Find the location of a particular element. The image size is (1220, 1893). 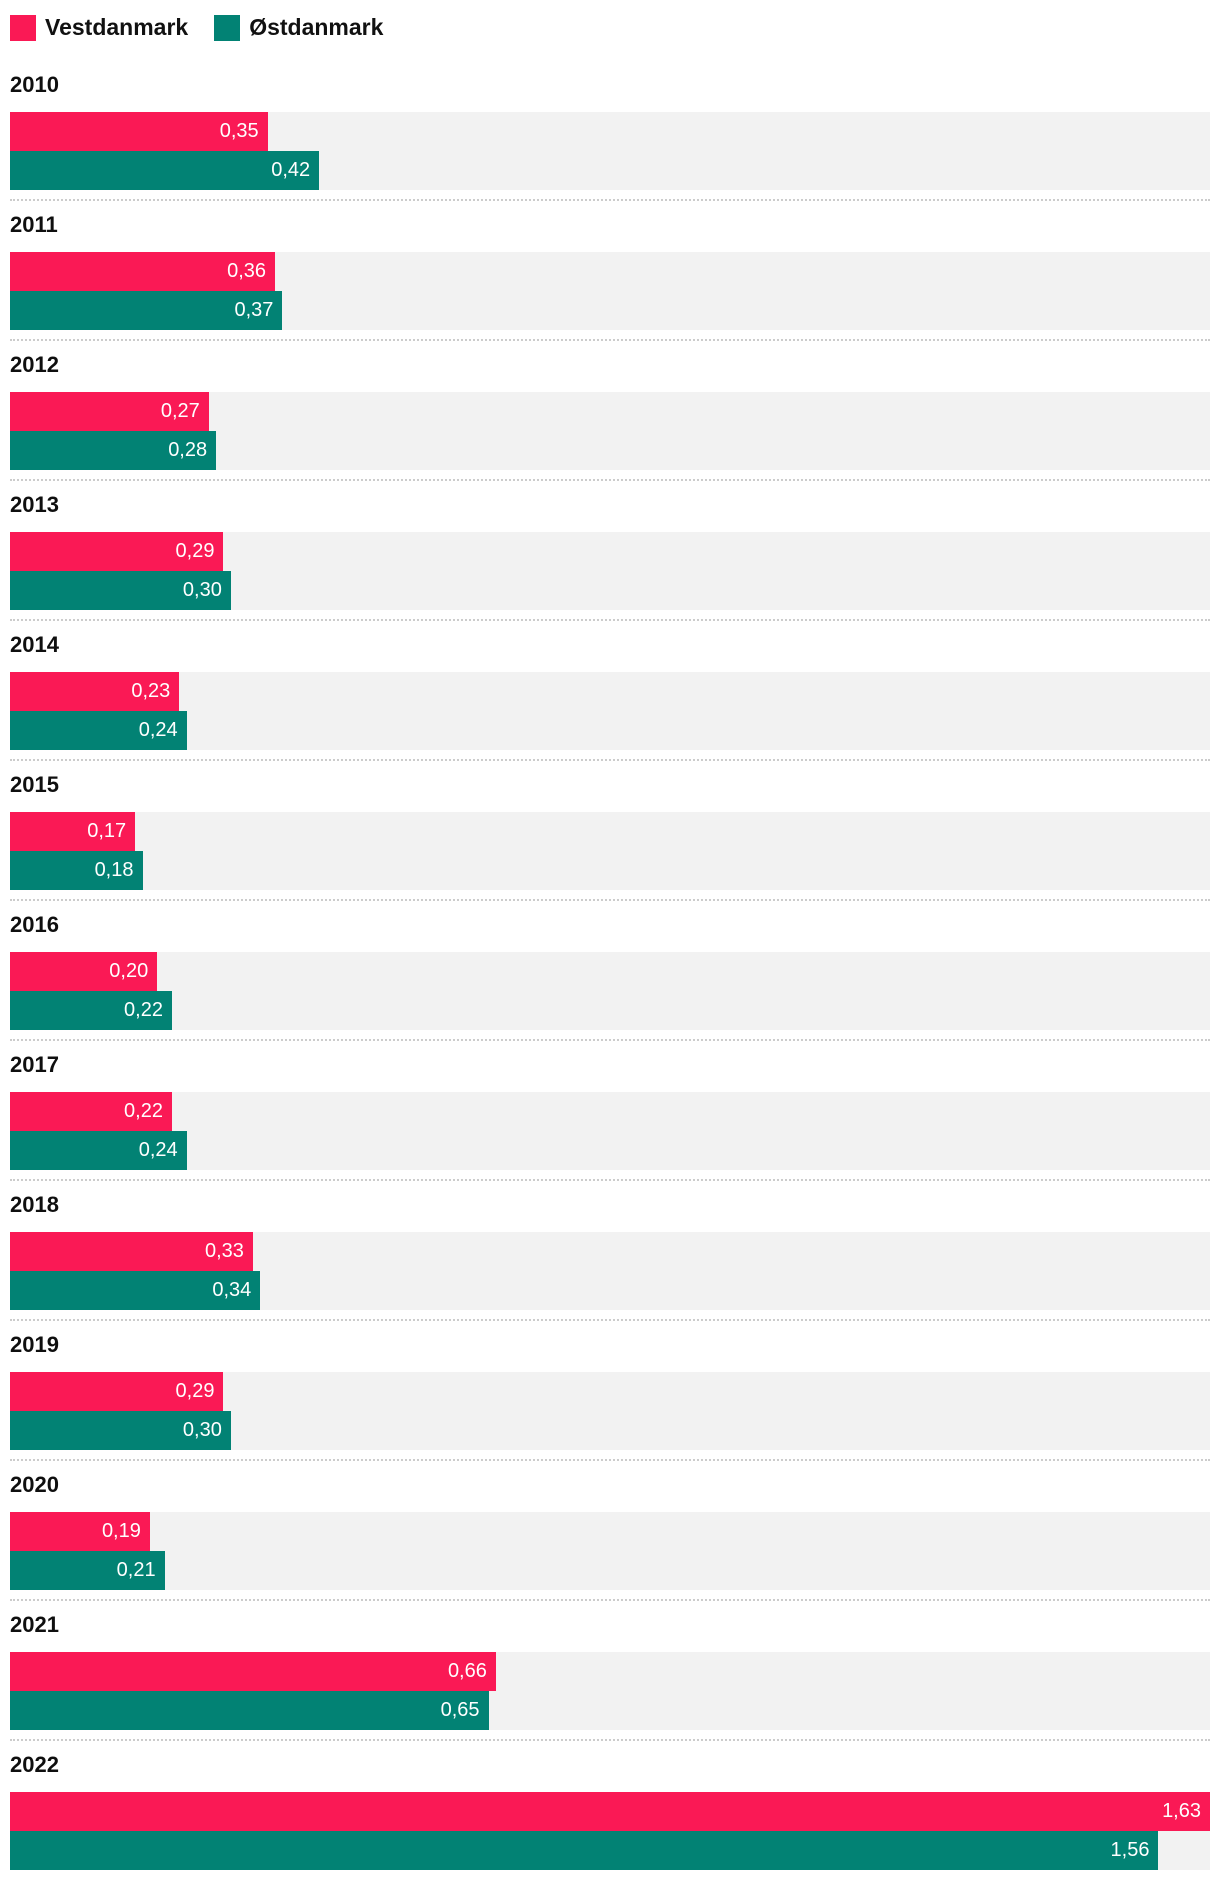

bar-track-vestdanmark: 0,17 is located at coordinates (610, 831).